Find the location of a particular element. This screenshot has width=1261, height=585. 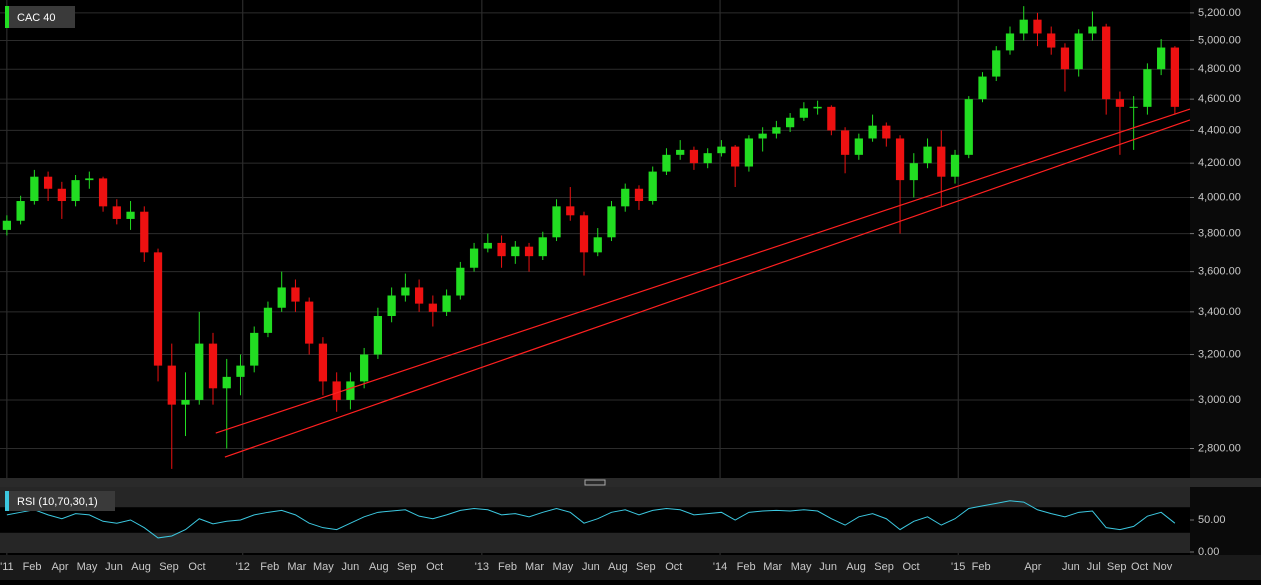

x-tick-label: '12 is located at coordinates (243, 567).